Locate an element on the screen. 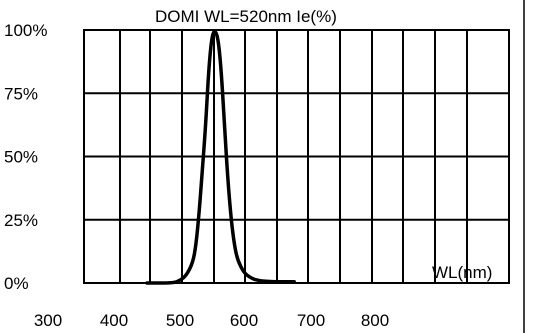 This screenshot has height=333, width=537. y-tick-label: 50% is located at coordinates (21, 157).